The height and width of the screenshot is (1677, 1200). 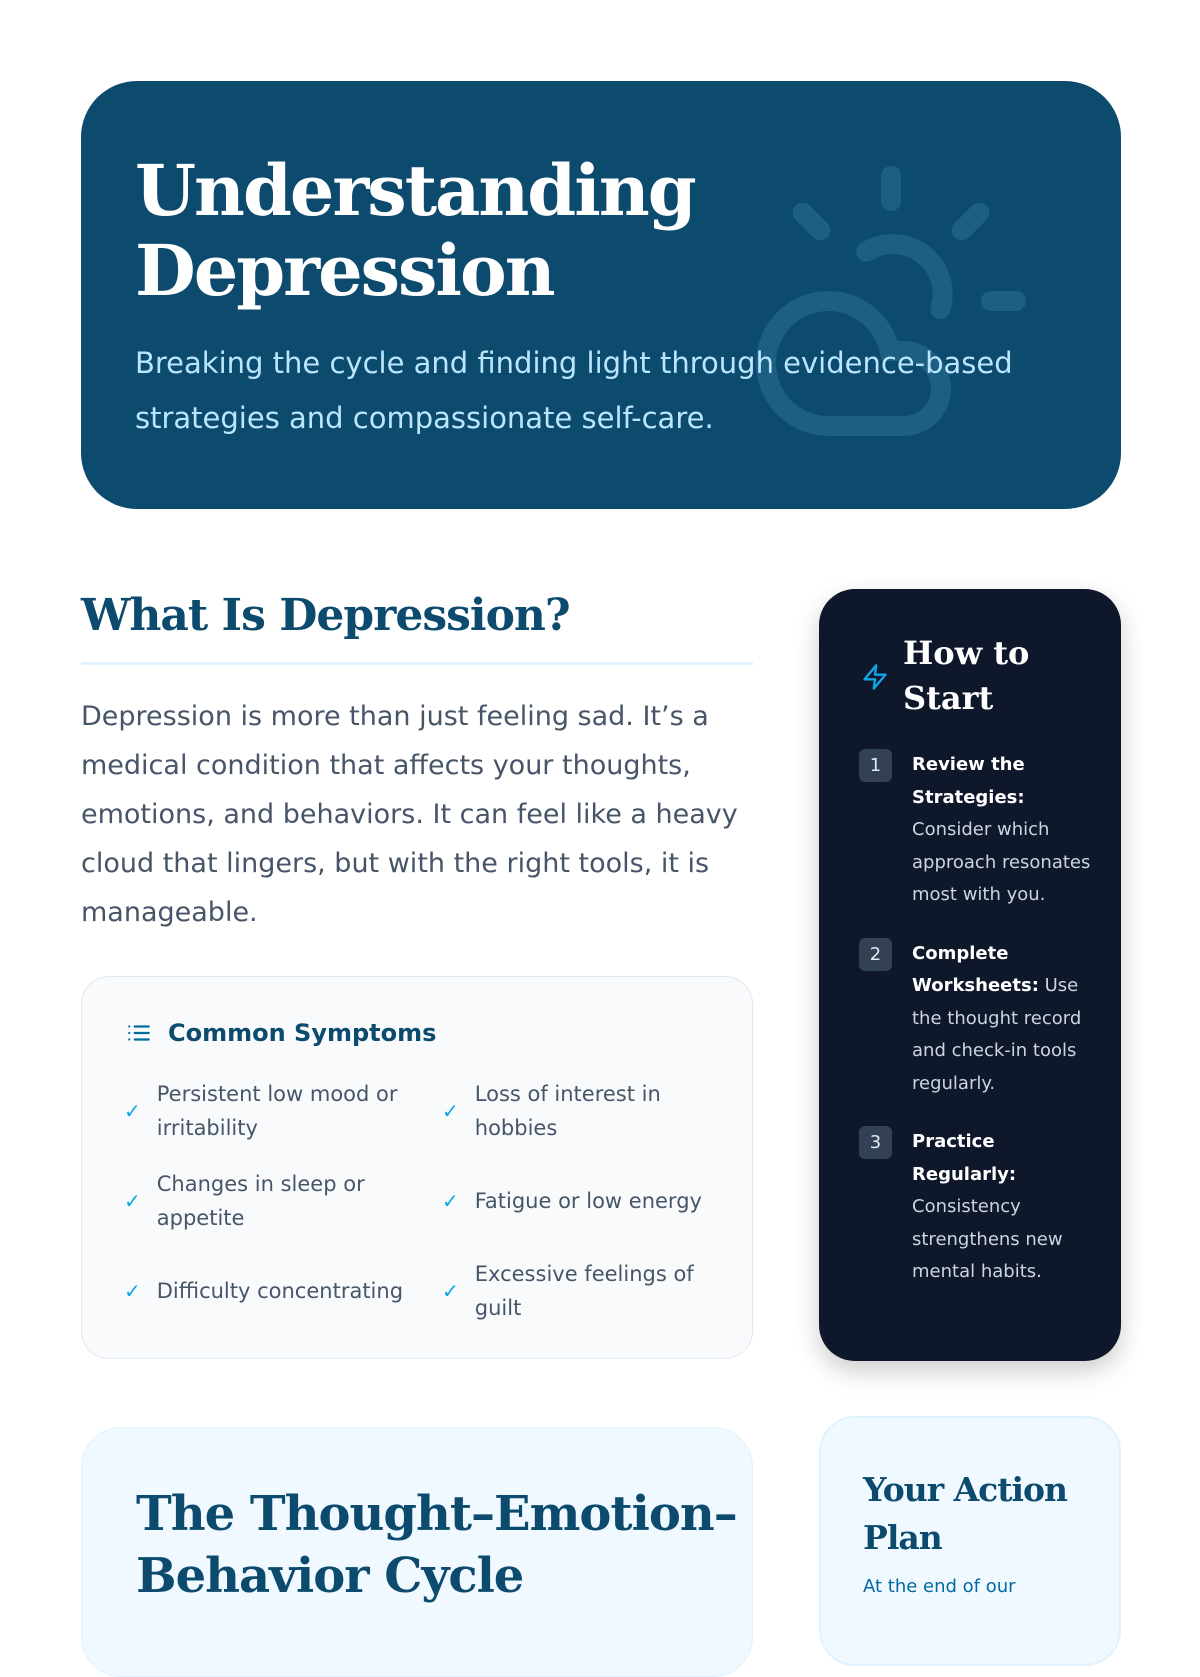 I want to click on divider, so click(x=417, y=663).